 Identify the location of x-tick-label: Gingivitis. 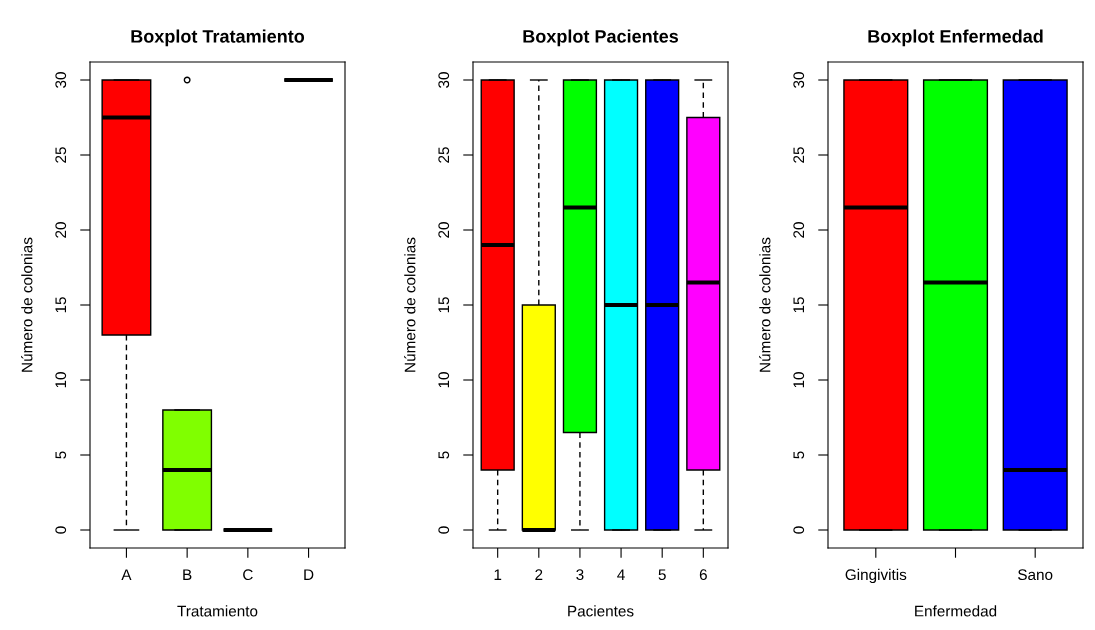
(876, 576).